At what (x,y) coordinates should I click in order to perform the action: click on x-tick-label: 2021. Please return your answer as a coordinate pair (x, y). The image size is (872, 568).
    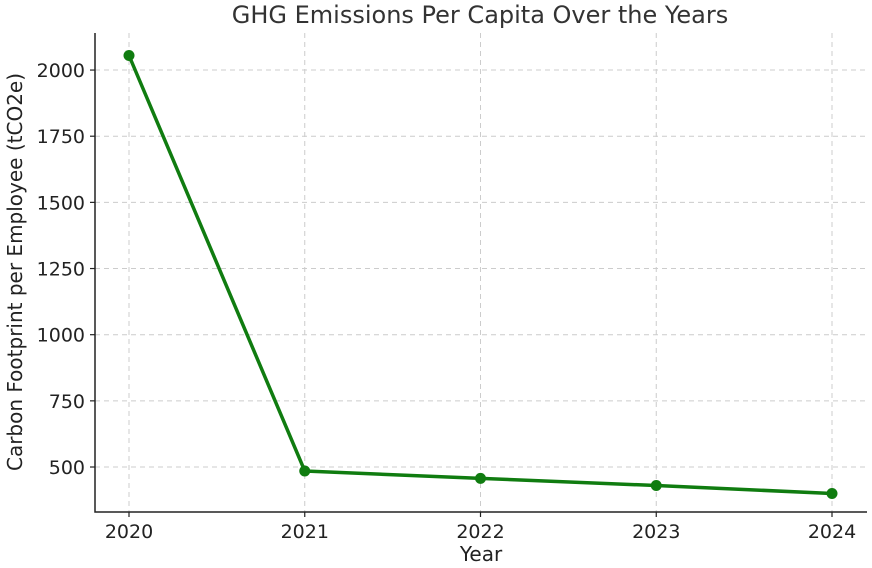
    Looking at the image, I should click on (305, 532).